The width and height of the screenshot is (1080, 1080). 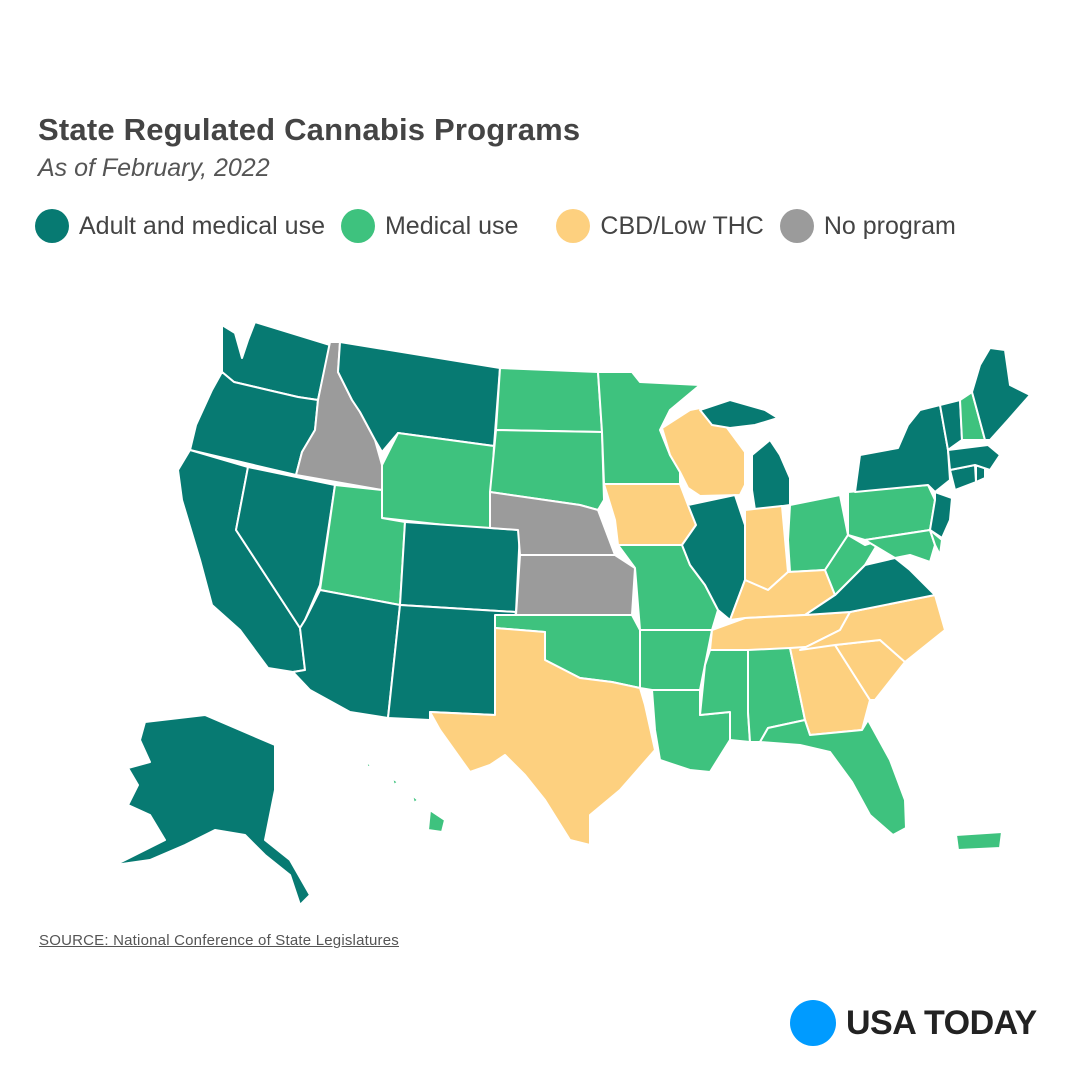 I want to click on state-delaware, so click(x=936, y=542).